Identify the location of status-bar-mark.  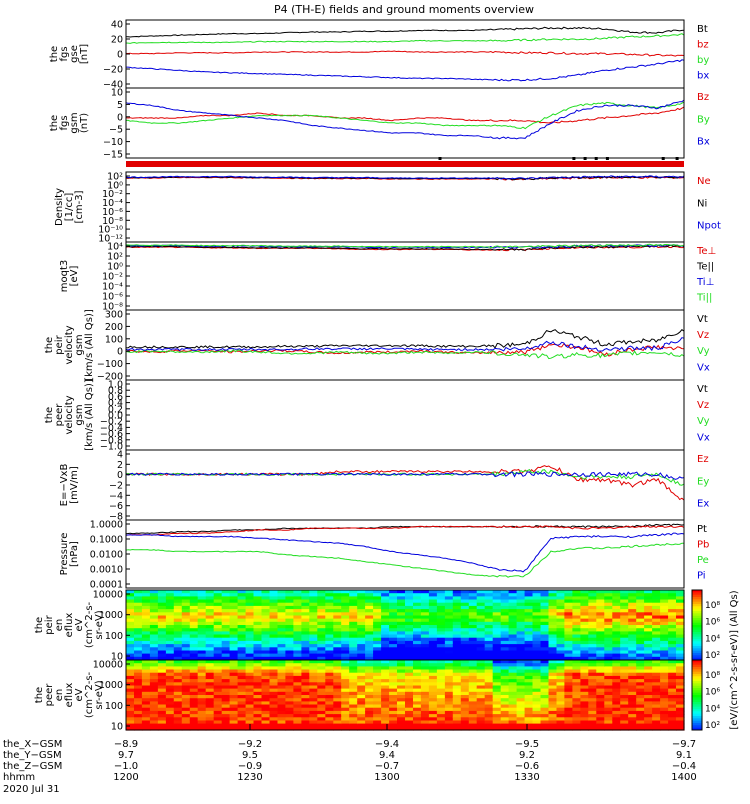
(574, 158).